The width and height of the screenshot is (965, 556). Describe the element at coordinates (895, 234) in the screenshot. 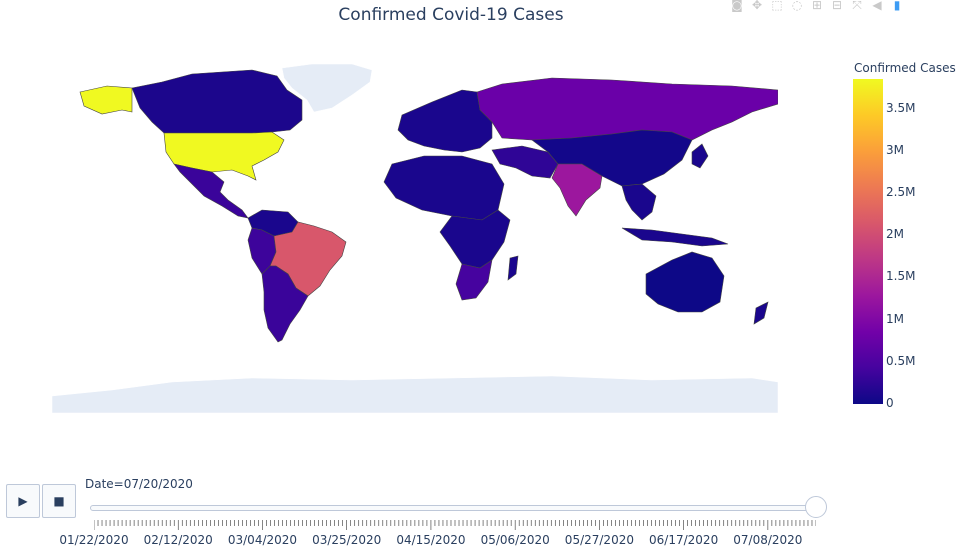

I see `colorbar-tick-label: 2M` at that location.